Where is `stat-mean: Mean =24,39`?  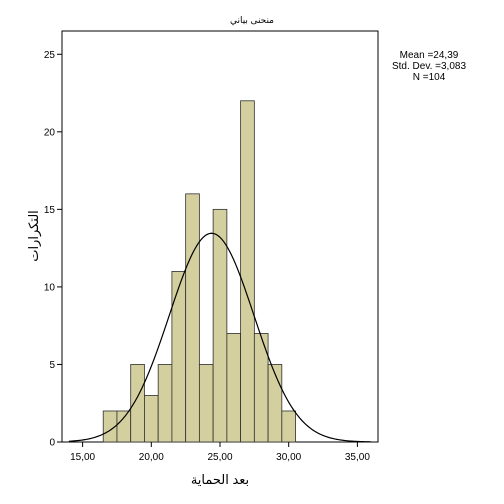
stat-mean: Mean =24,39 is located at coordinates (429, 55).